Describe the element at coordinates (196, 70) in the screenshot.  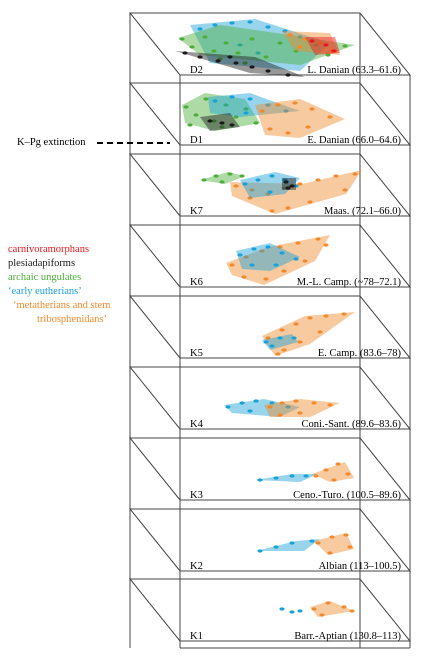
I see `layer-code: D2` at that location.